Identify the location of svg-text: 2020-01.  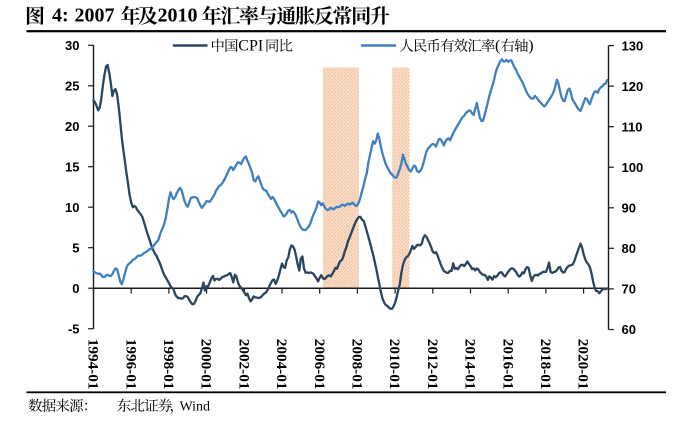
(583, 364).